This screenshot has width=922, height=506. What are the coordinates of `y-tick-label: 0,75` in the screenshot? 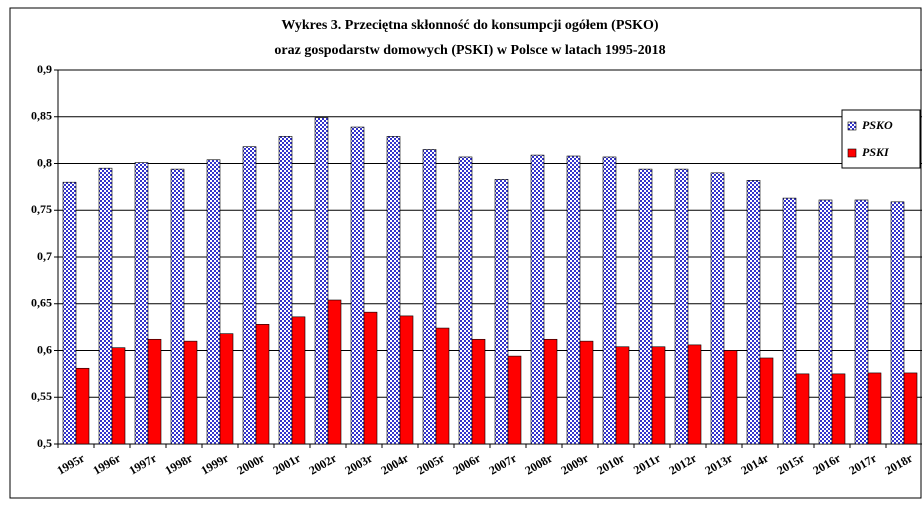 It's located at (41, 209).